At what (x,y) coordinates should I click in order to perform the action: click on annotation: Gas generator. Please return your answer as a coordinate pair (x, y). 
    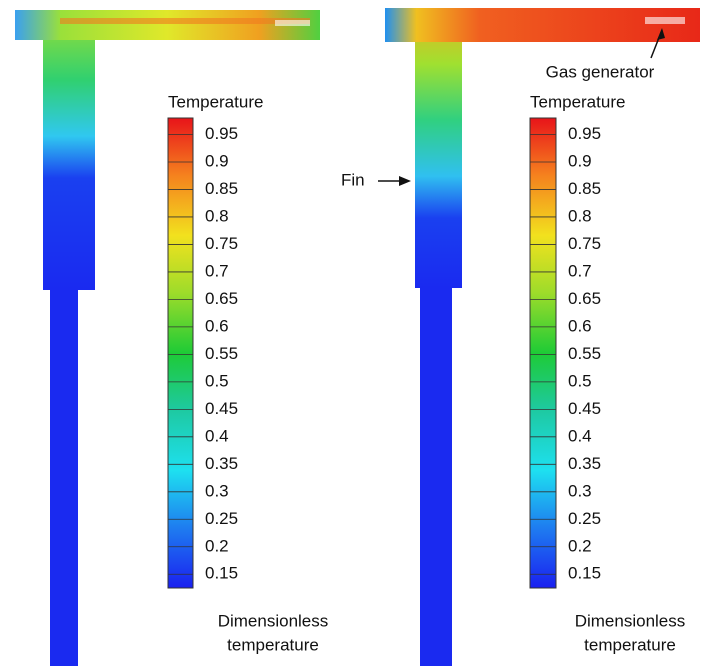
    Looking at the image, I should click on (600, 71).